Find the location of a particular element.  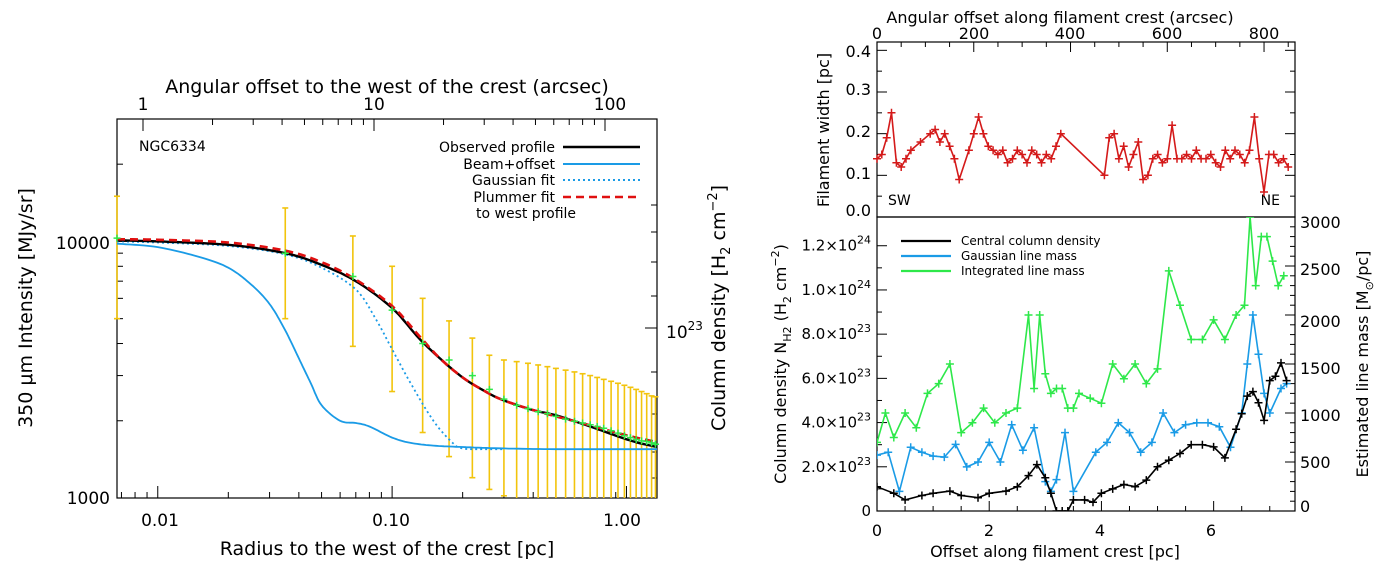

density-y-tick-mantissa: 0 is located at coordinates (866, 511).